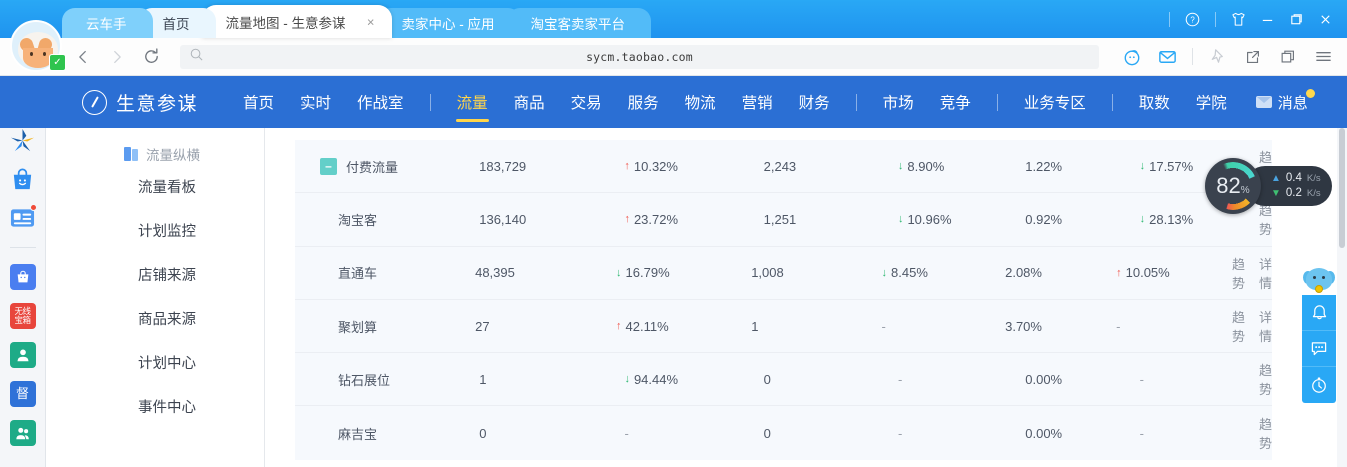 Image resolution: width=1347 pixels, height=467 pixels. I want to click on help-icon: ?, so click(1192, 19).